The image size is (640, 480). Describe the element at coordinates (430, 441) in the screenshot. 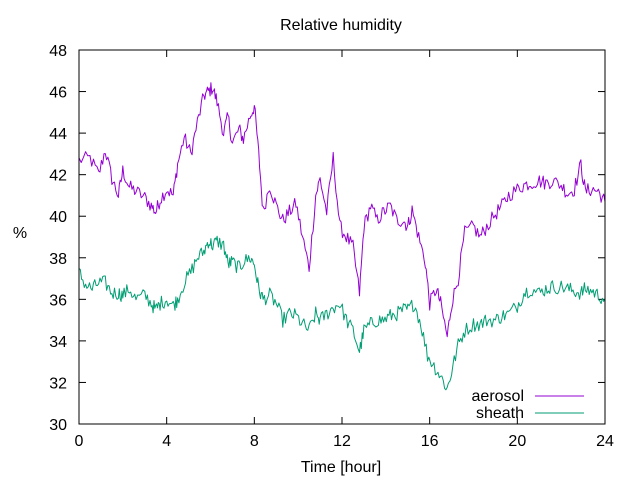

I see `x-tick-label: 16` at that location.